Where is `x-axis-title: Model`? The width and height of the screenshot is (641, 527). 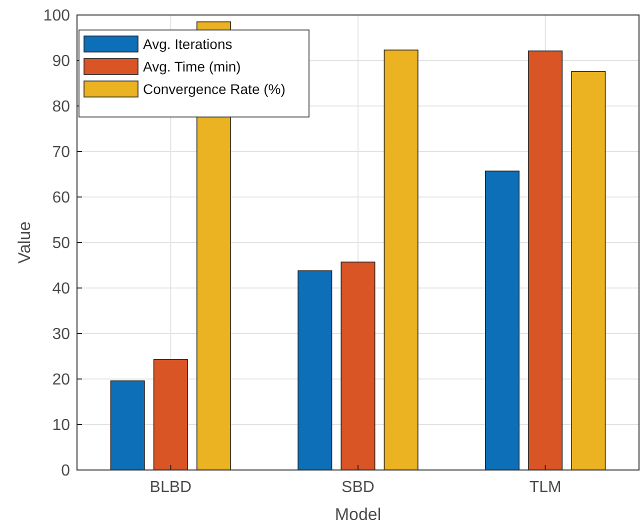
x-axis-title: Model is located at coordinates (358, 514).